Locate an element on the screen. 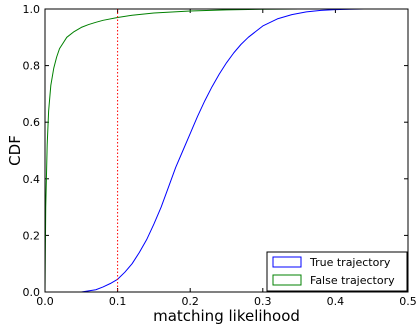  y-tick-label: 0.2 is located at coordinates (32, 235).